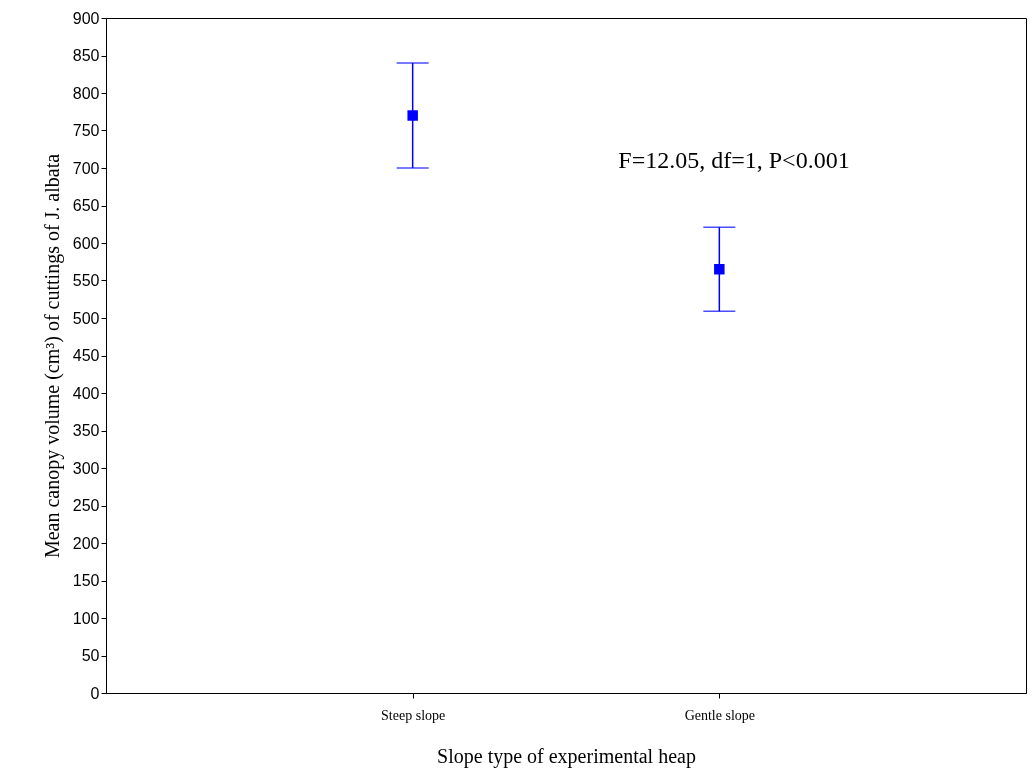  What do you see at coordinates (86, 505) in the screenshot?
I see `y-tick-label: 250` at bounding box center [86, 505].